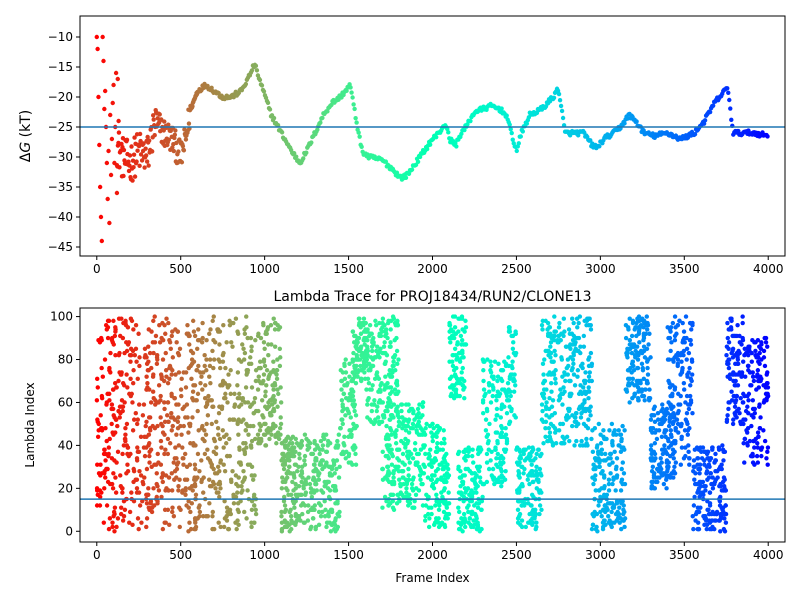 This screenshot has width=800, height=600. I want to click on lambda-x-tick-label: 500, so click(180, 555).